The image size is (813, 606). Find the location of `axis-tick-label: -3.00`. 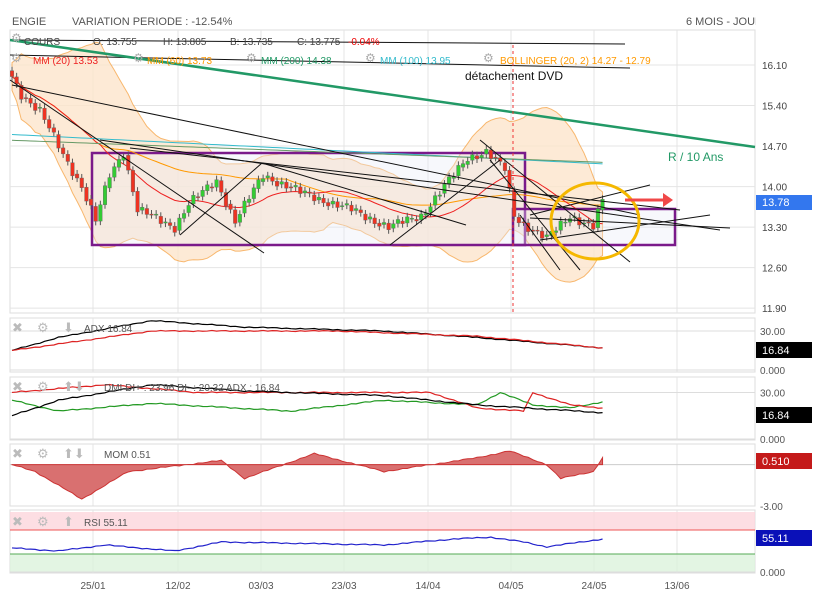

axis-tick-label: -3.00 is located at coordinates (771, 507).